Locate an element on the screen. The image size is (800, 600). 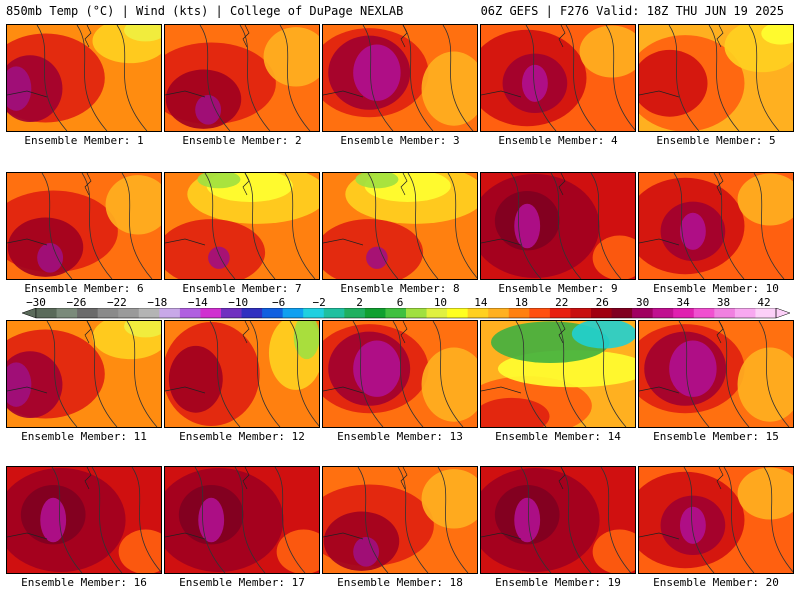
ensemble-member-panel: Ensemble Member: 3 is located at coordinates (400, 89).